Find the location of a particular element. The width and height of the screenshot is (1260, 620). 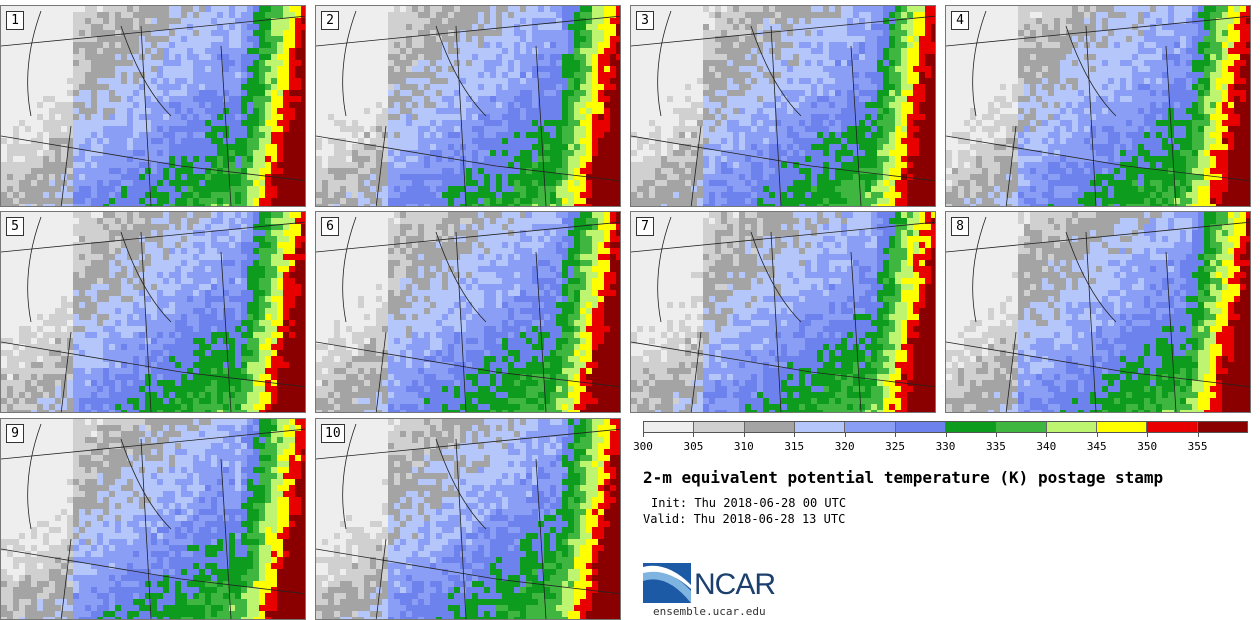

colorbar-tick-label: 345 is located at coordinates (1097, 446).